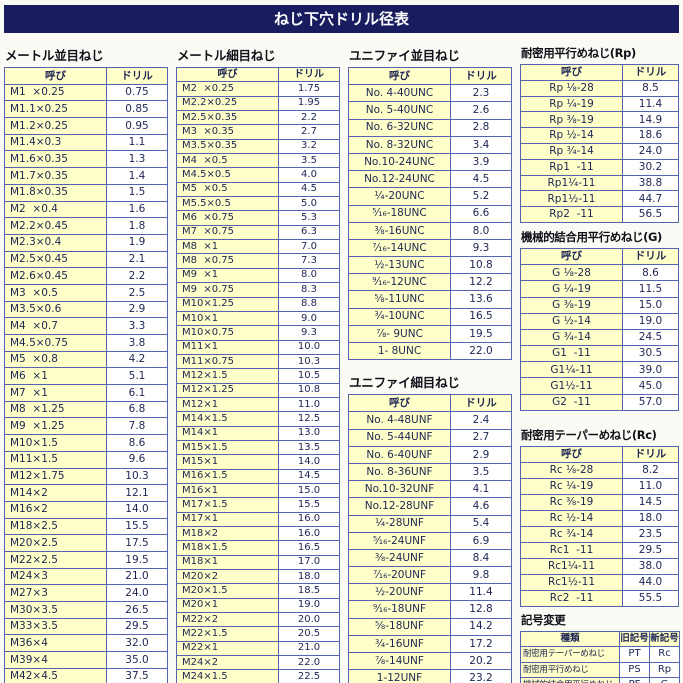  What do you see at coordinates (571, 534) in the screenshot?
I see `thread-name-cell: Rc ¾-14` at bounding box center [571, 534].